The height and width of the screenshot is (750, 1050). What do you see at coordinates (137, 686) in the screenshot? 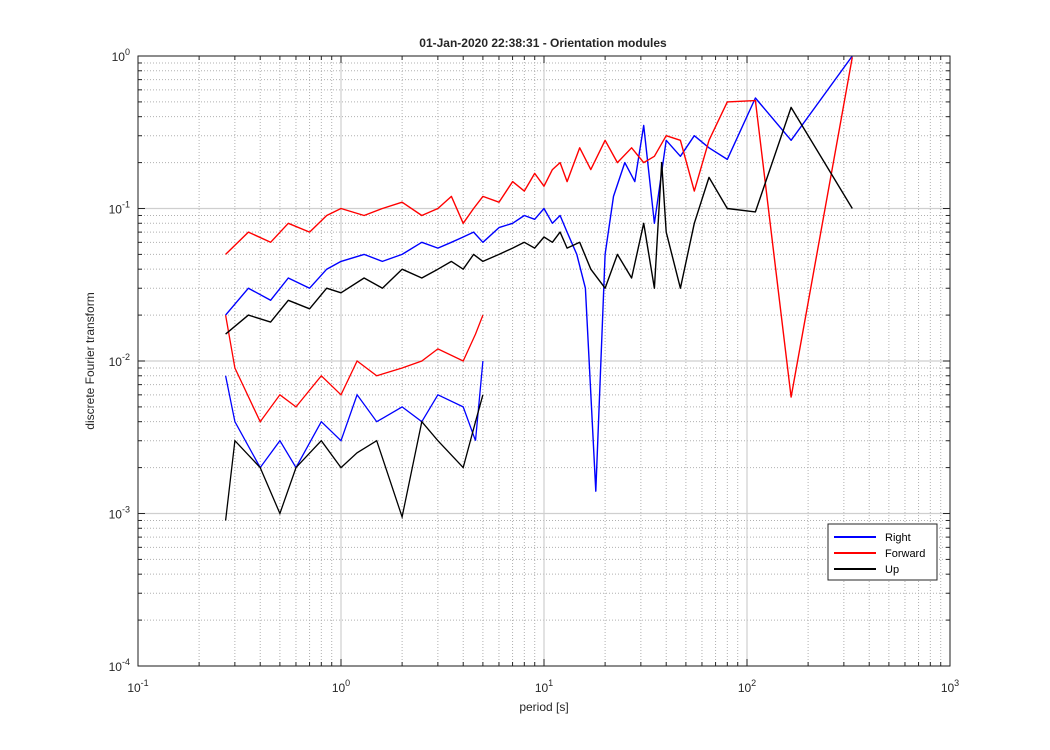
I see `x-tick-label: 10⁻¹` at bounding box center [137, 686].